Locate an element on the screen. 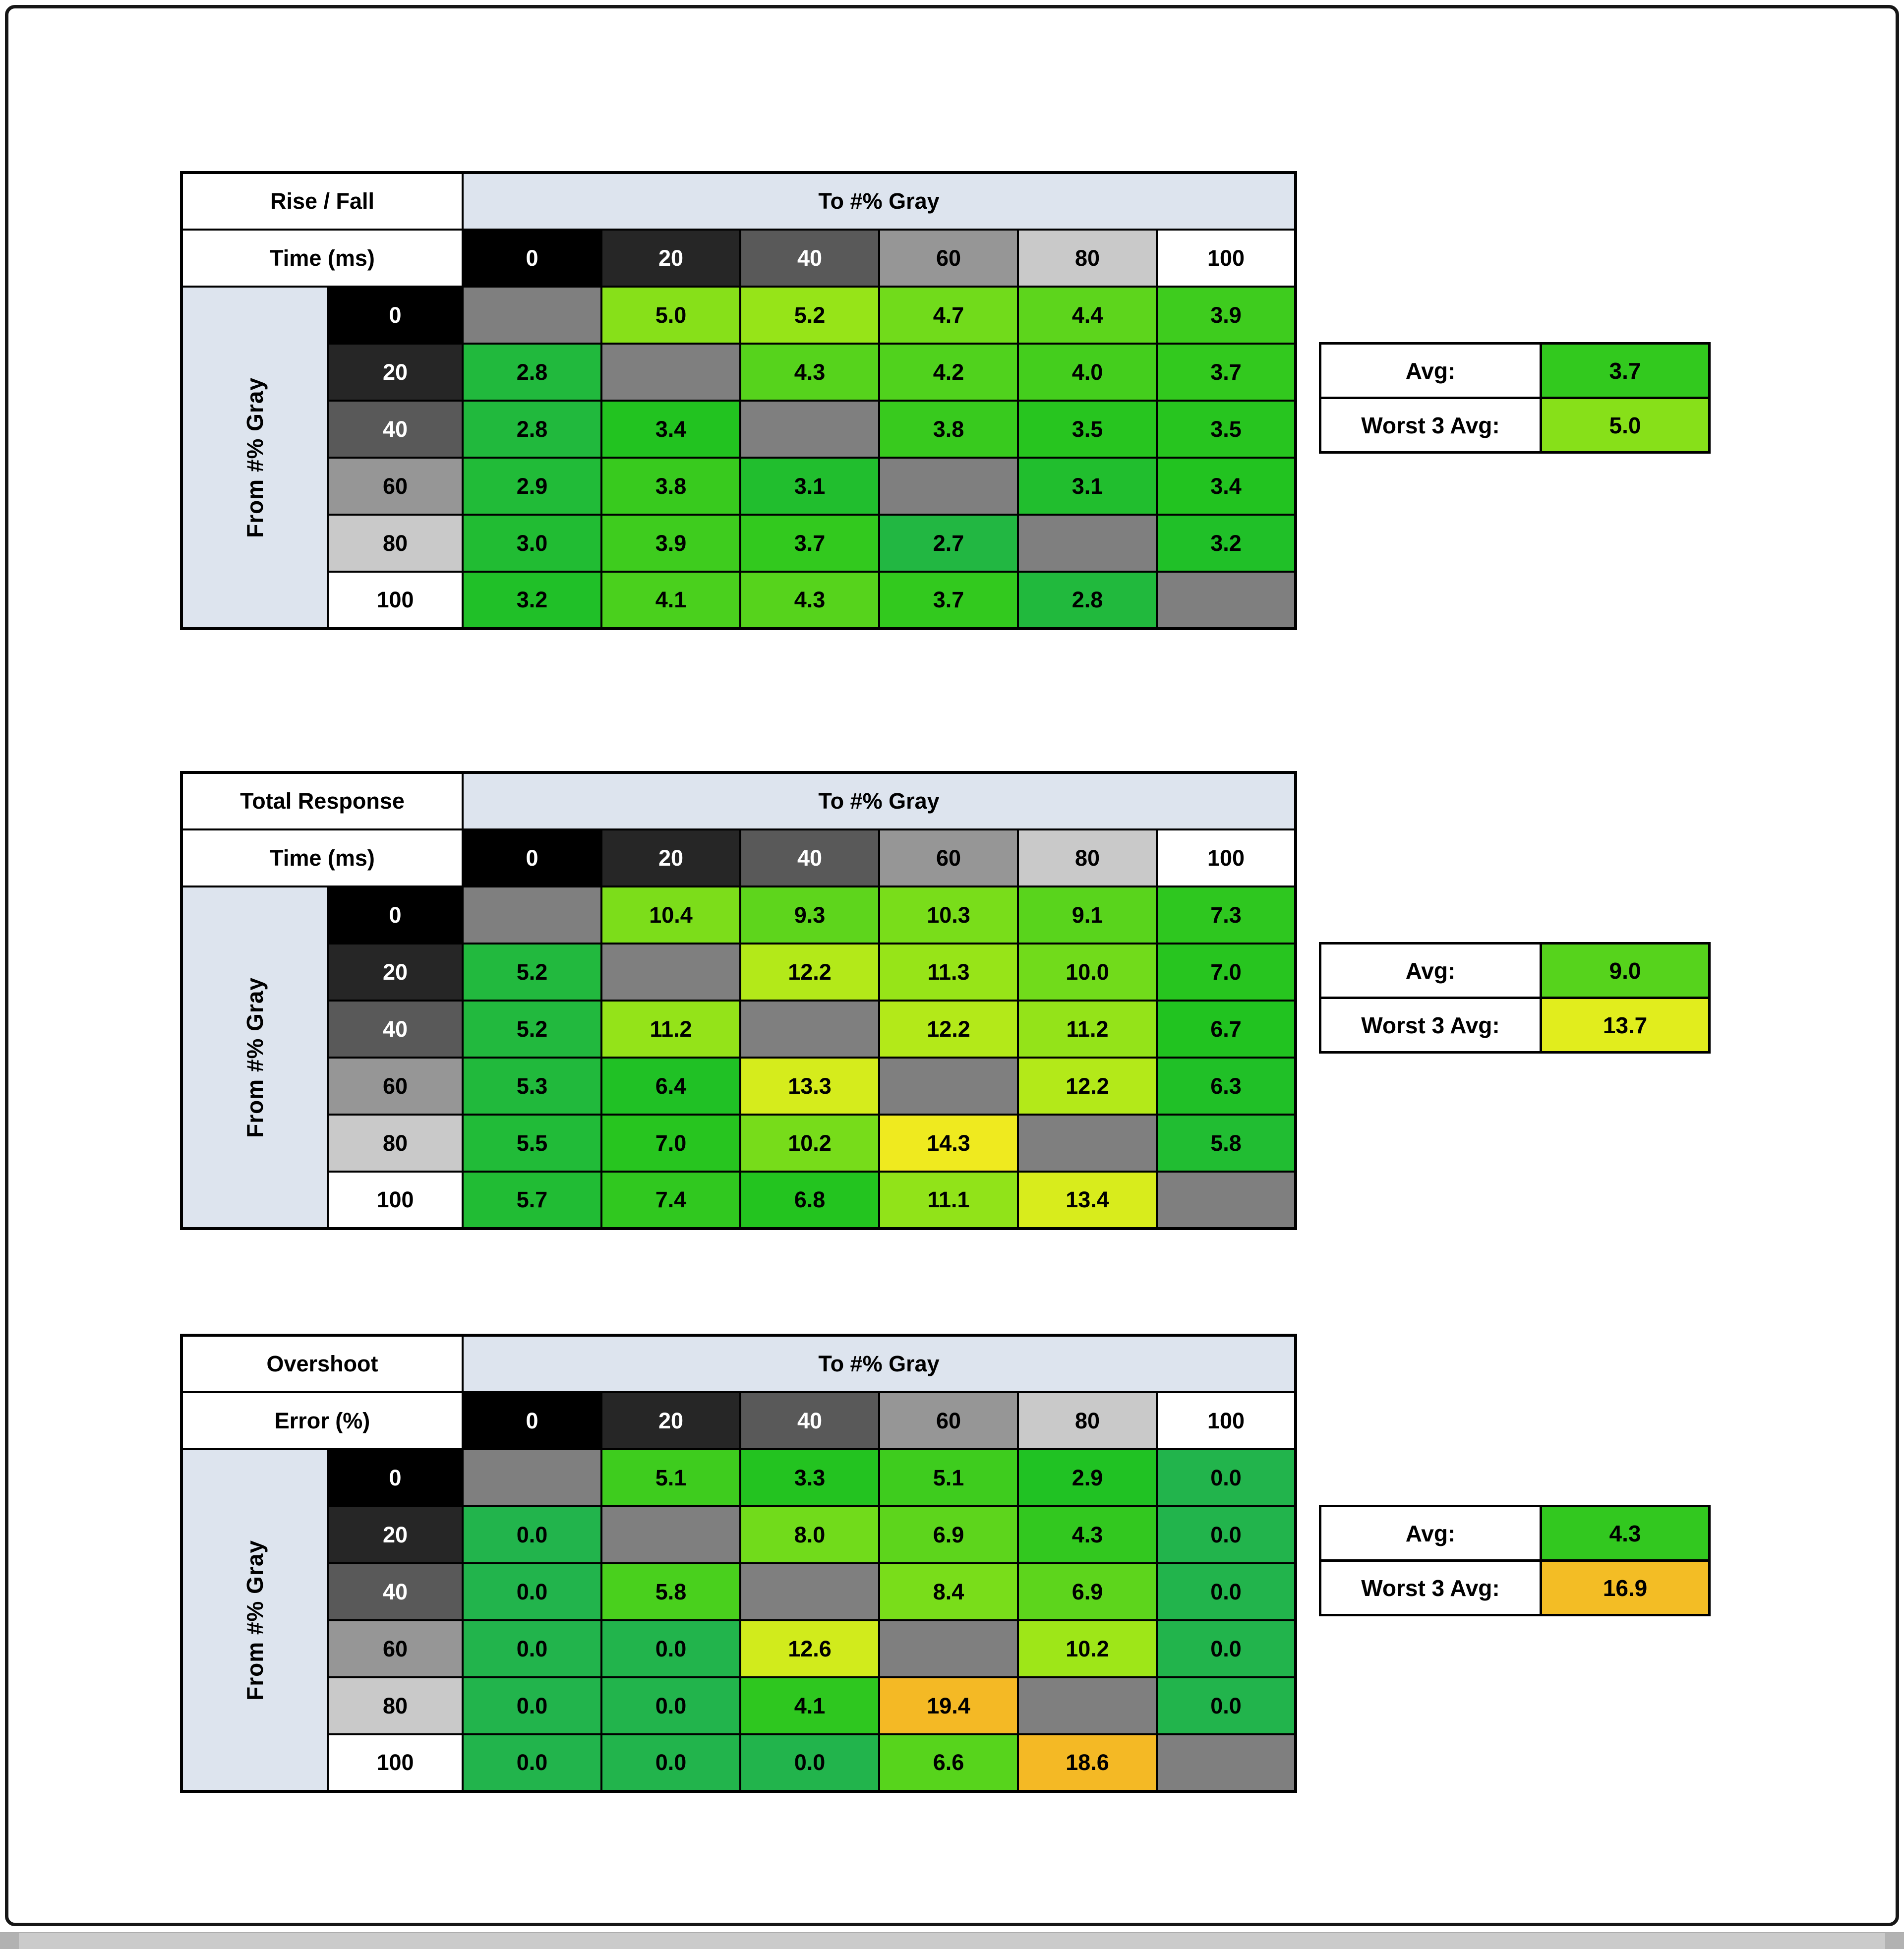 The height and width of the screenshot is (1949, 1904). heatmap-cell: 18.6 is located at coordinates (1087, 1763).